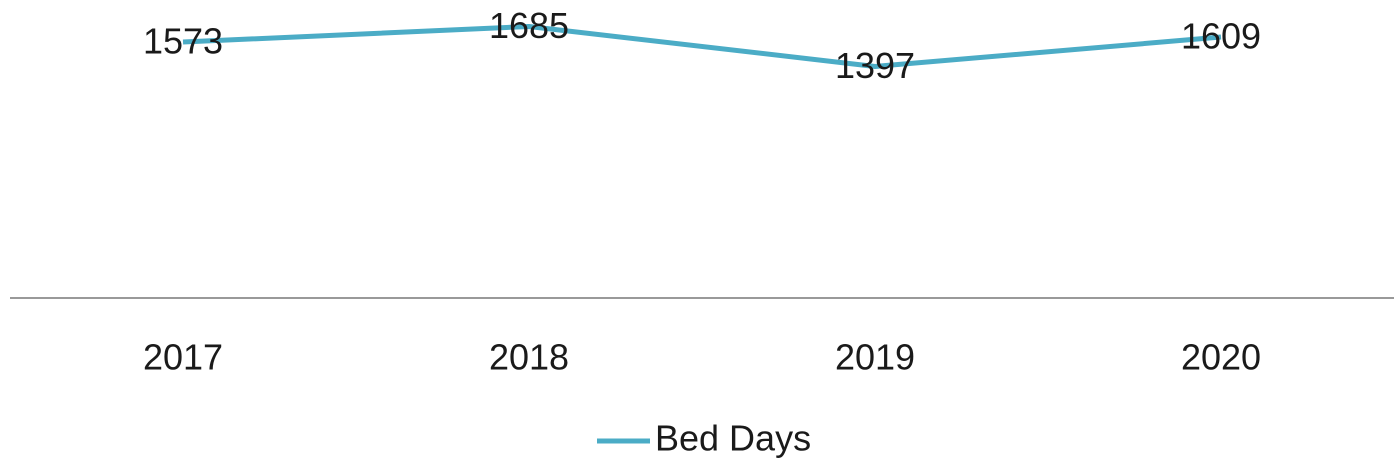 Image resolution: width=1394 pixels, height=467 pixels. What do you see at coordinates (529, 357) in the screenshot?
I see `x-tick-label: 2018` at bounding box center [529, 357].